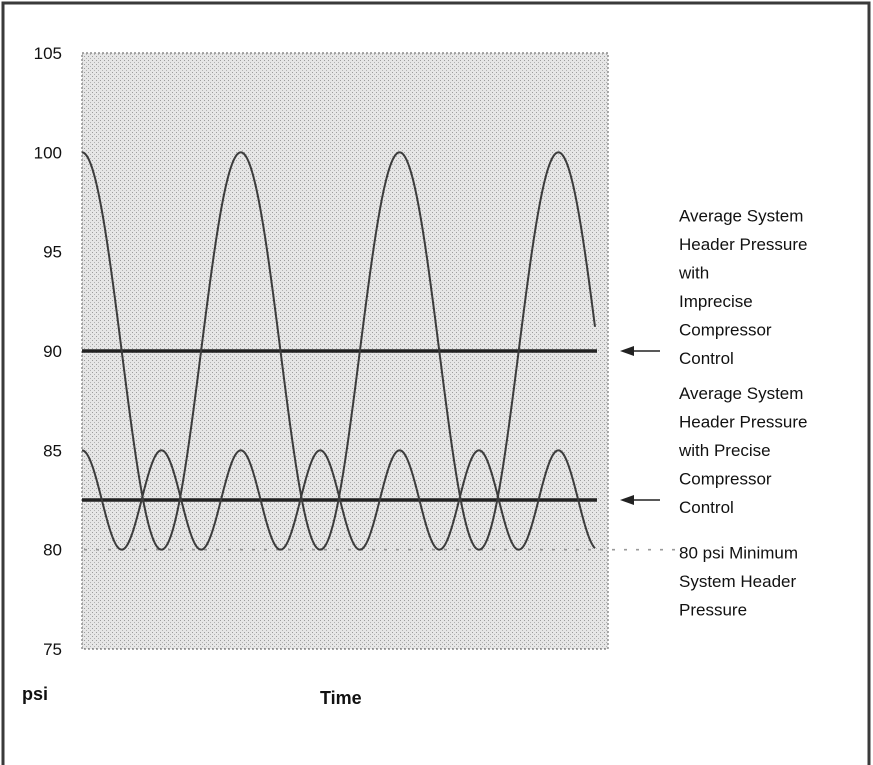  Describe the element at coordinates (738, 553) in the screenshot. I see `annotation-text-line: 80 psi Minimum` at that location.